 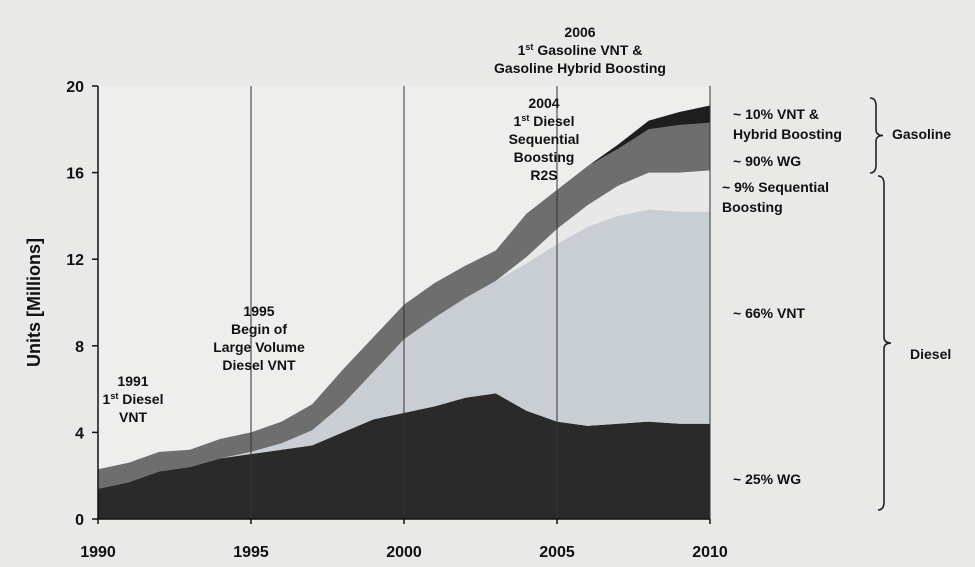 I want to click on y-tick-label: 16, so click(x=75, y=174).